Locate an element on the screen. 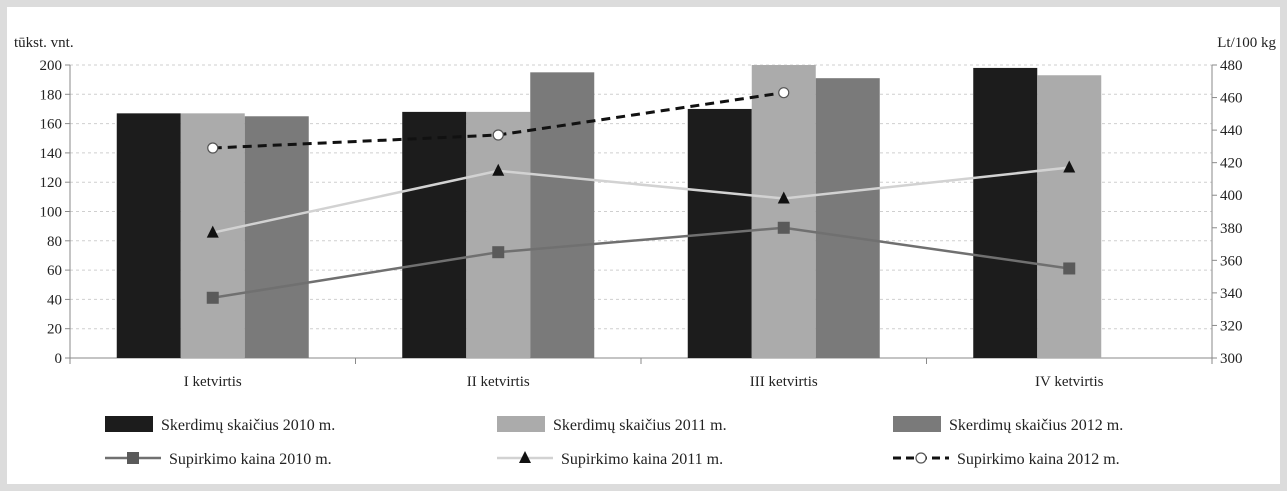 This screenshot has height=491, width=1287. x-category-label: I ketvirtis is located at coordinates (213, 382).